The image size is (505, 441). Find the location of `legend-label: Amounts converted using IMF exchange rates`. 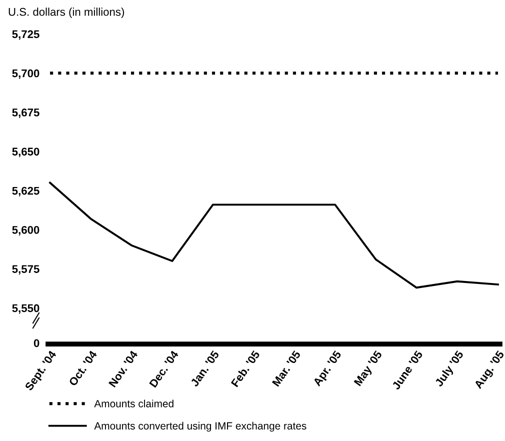

legend-label: Amounts converted using IMF exchange rates is located at coordinates (200, 427).